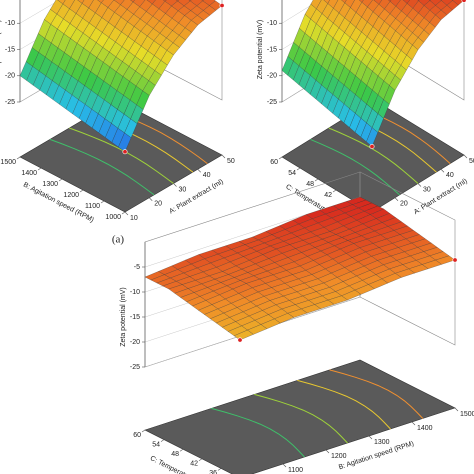 The width and height of the screenshot is (474, 474). I want to click on x-tick-label: 1300, so click(382, 442).